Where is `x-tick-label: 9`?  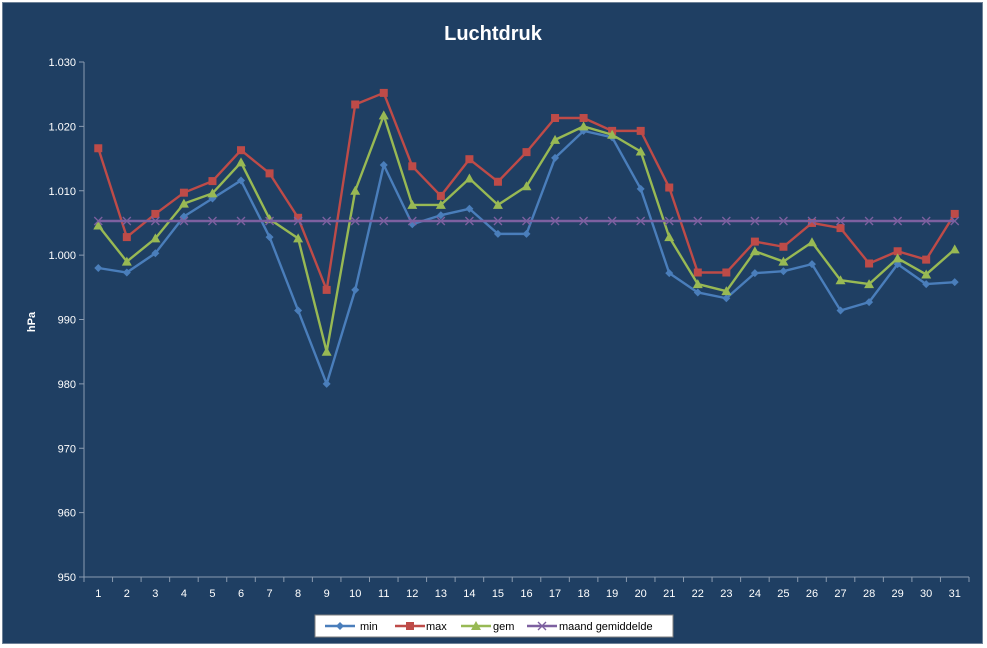
x-tick-label: 9 is located at coordinates (327, 594).